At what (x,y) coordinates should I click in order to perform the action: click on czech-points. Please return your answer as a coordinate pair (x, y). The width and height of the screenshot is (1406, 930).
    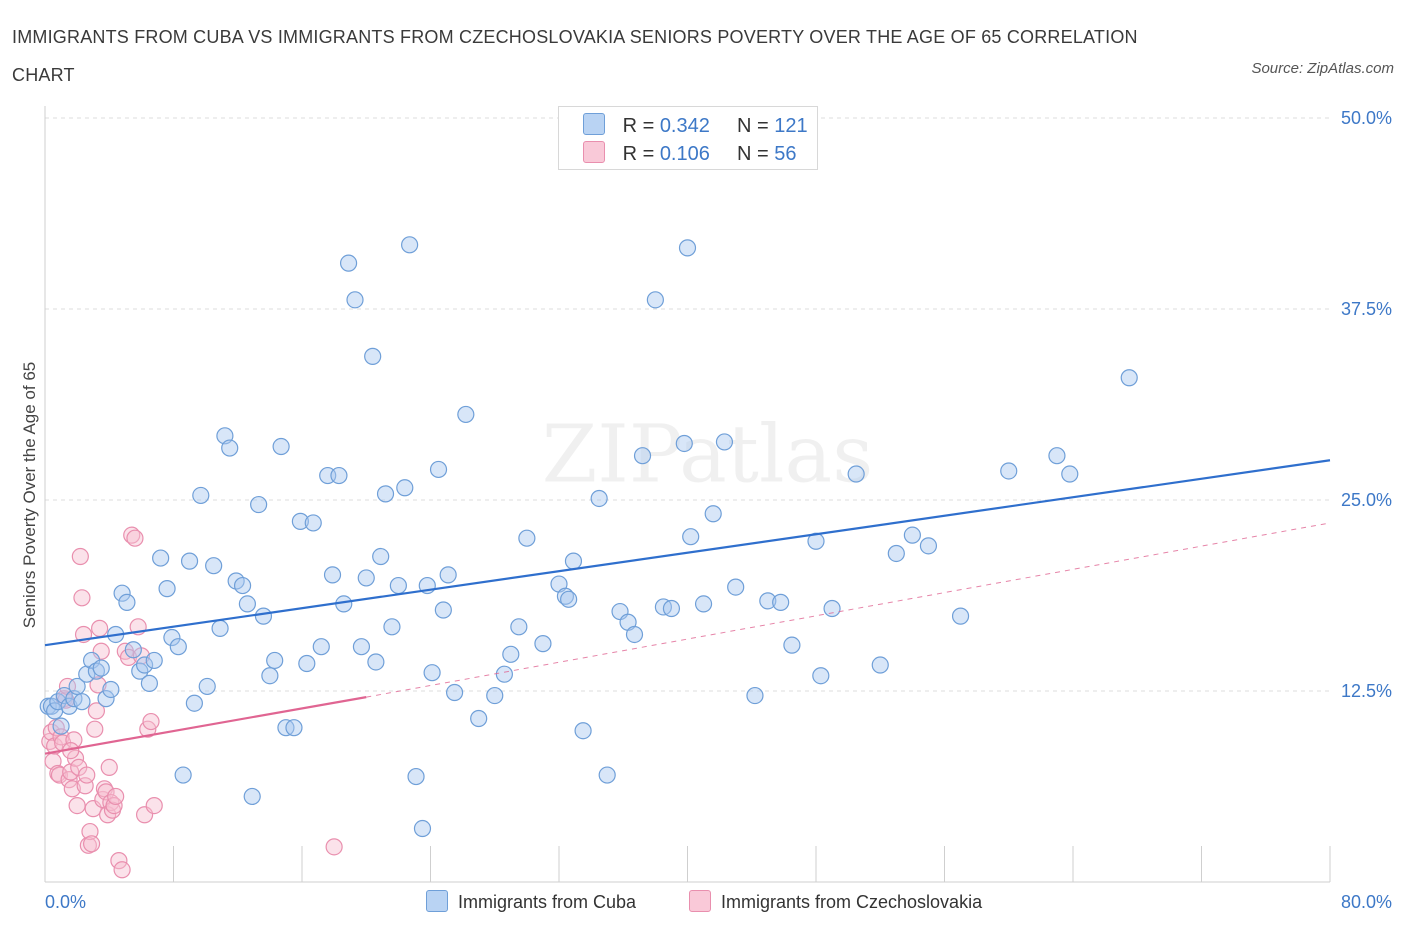
    Looking at the image, I should click on (192, 702).